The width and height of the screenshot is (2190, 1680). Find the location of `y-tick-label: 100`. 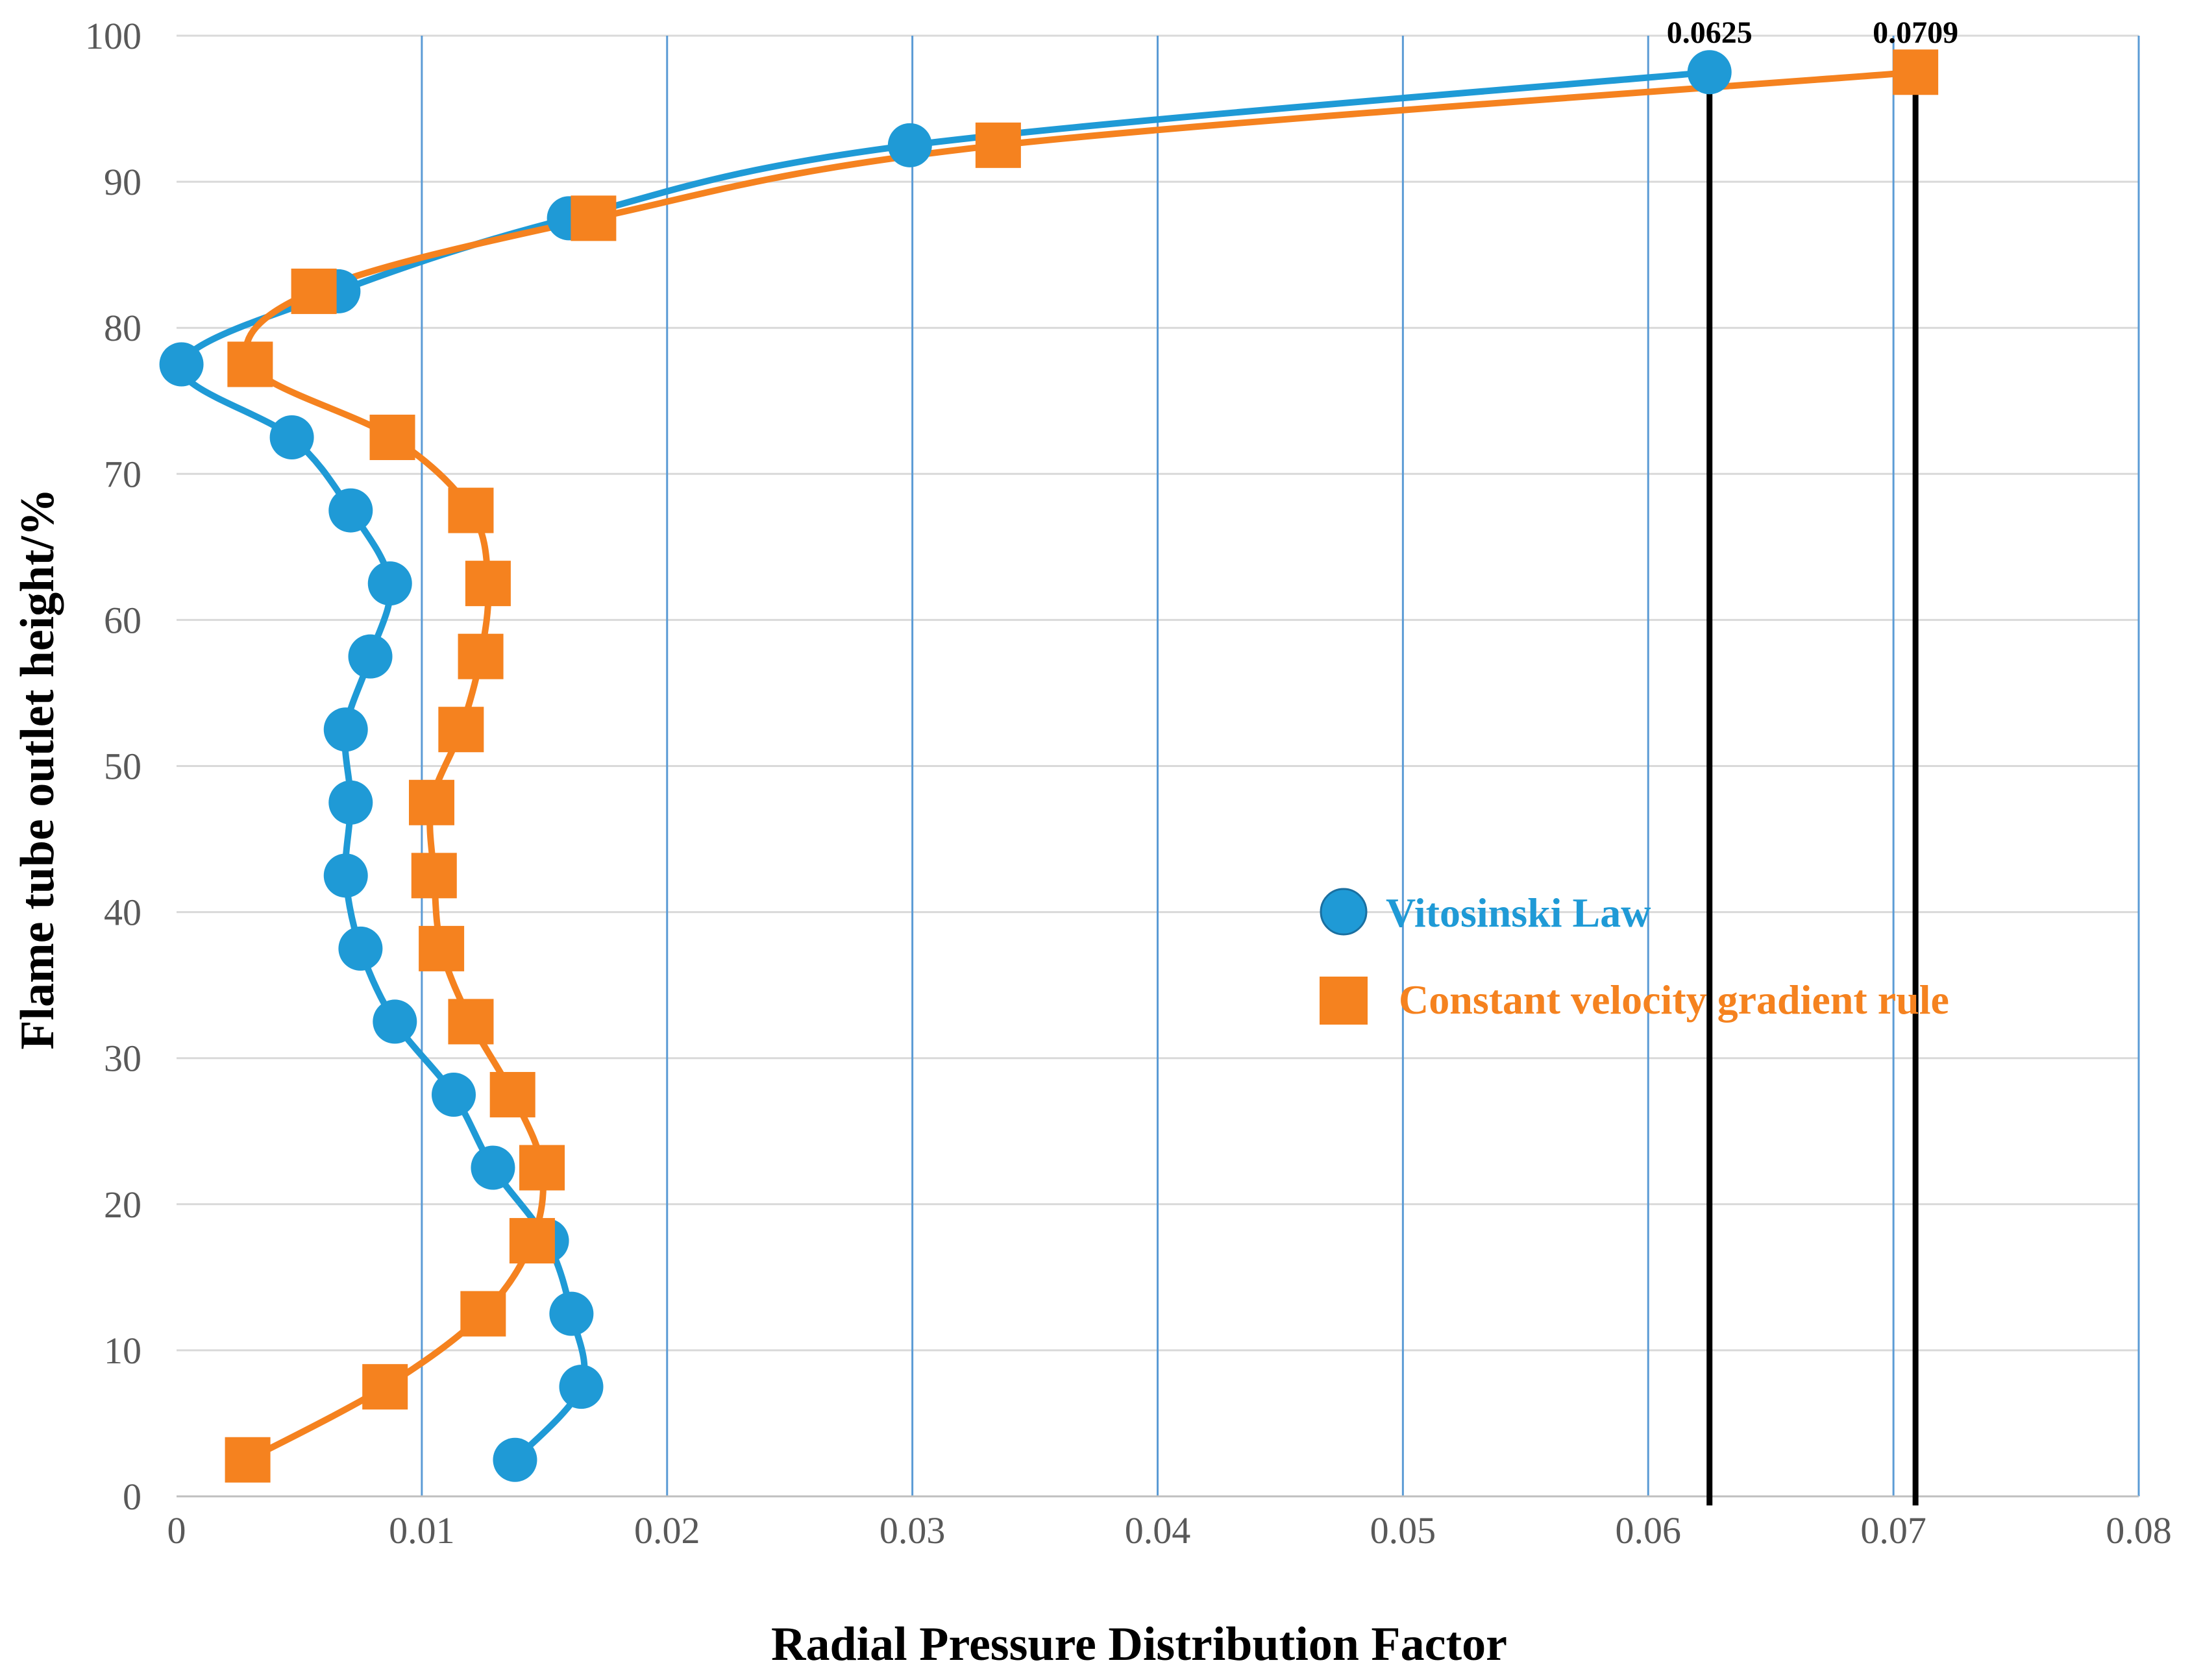

y-tick-label: 100 is located at coordinates (113, 36).